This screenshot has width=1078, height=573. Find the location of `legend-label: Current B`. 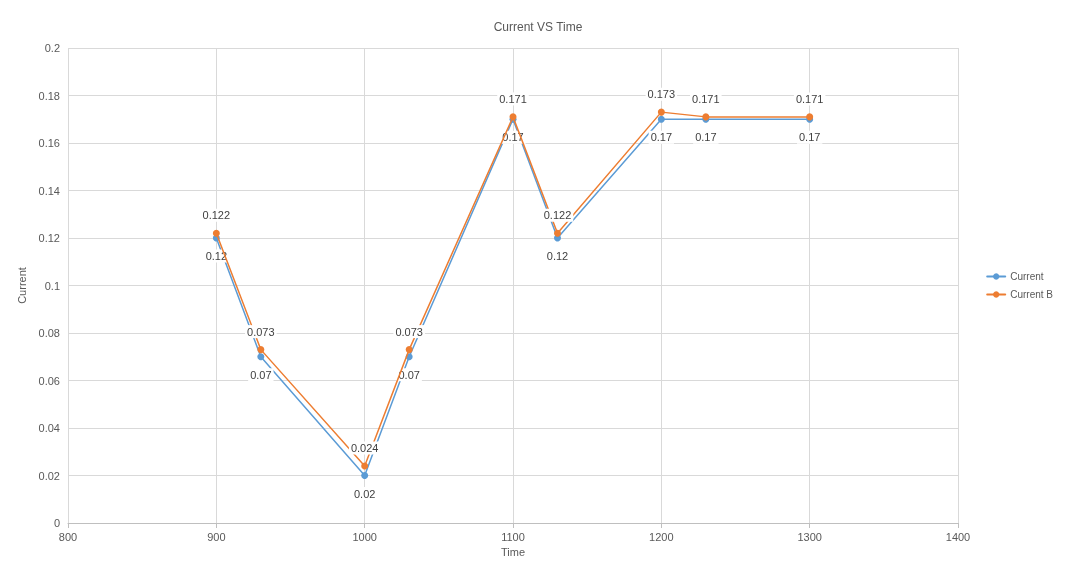

legend-label: Current B is located at coordinates (1032, 294).